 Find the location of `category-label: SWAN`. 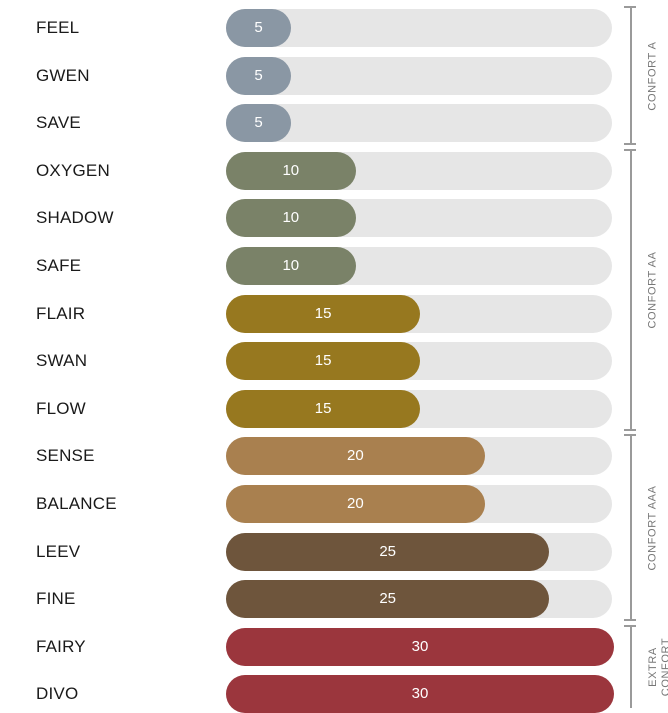

category-label: SWAN is located at coordinates (62, 361).